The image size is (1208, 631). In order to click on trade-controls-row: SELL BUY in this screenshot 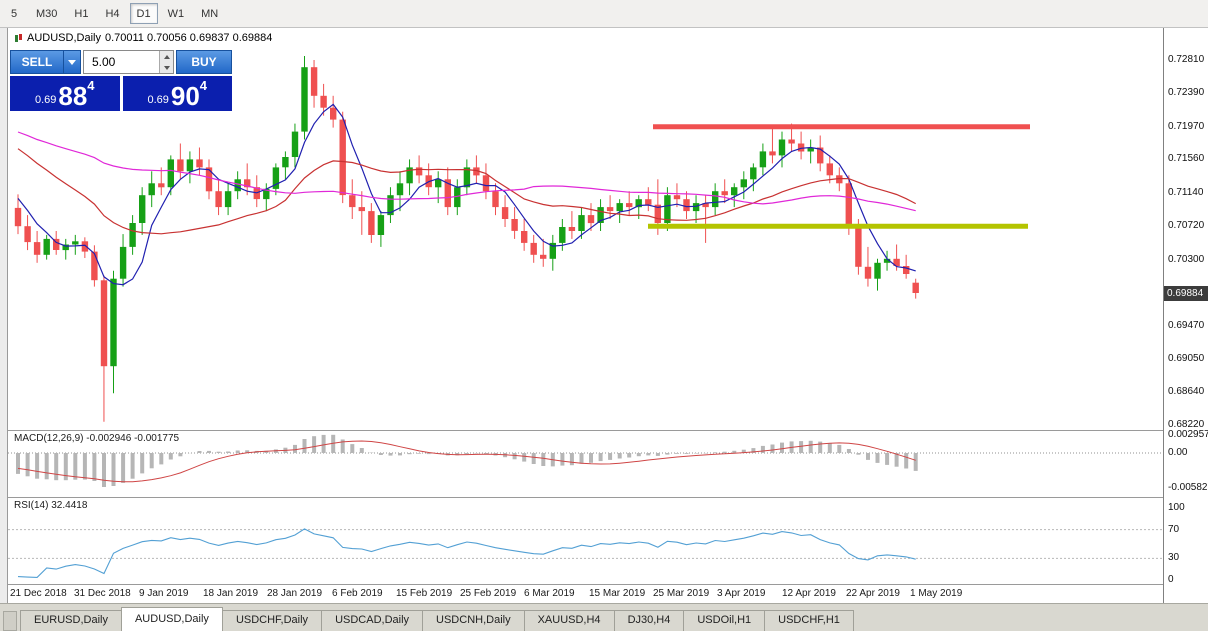, I will do `click(121, 62)`.